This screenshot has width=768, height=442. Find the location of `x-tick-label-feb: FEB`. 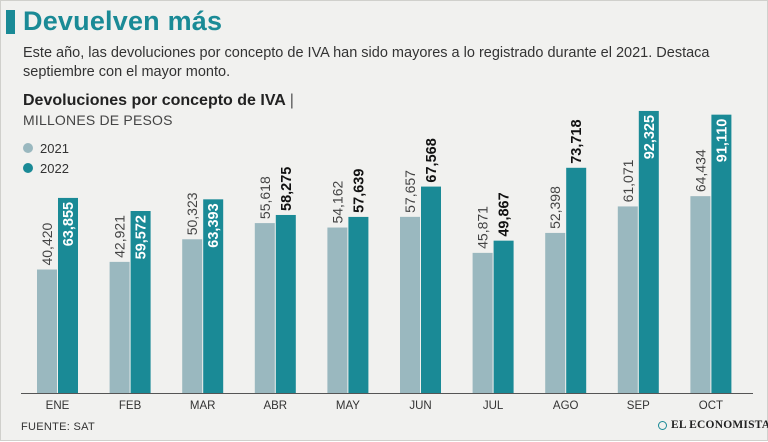

x-tick-label-feb: FEB is located at coordinates (130, 406).